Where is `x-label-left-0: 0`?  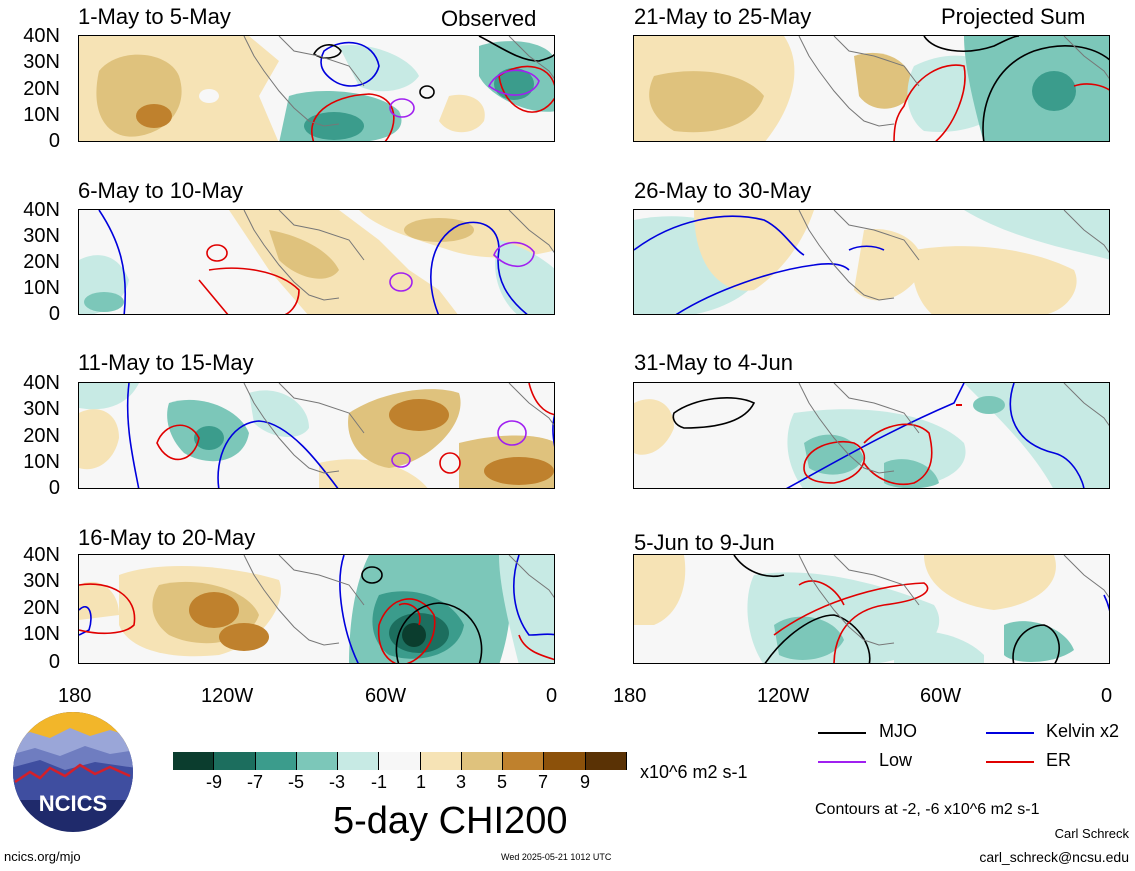 x-label-left-0: 0 is located at coordinates (552, 696).